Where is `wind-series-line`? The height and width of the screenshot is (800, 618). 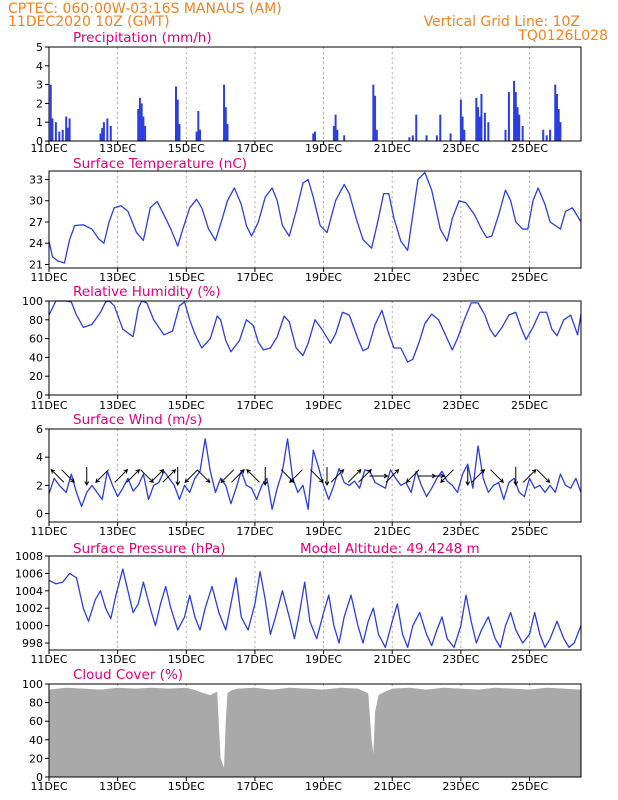 wind-series-line is located at coordinates (315, 474).